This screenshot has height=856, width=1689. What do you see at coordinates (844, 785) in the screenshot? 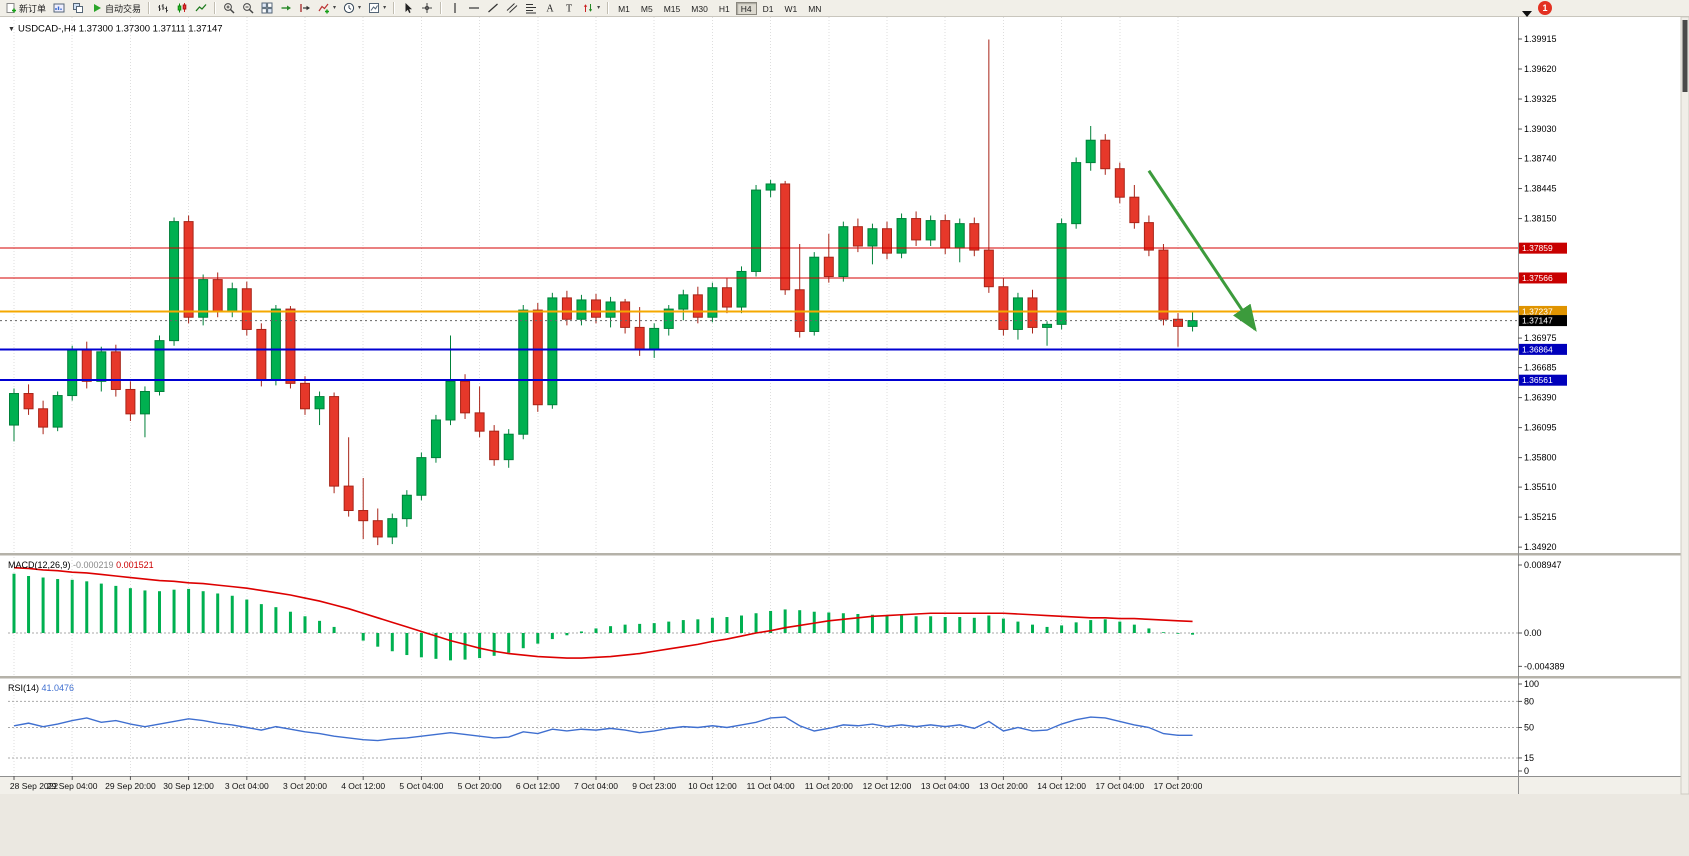
I see `time-axis-strip` at bounding box center [844, 785].